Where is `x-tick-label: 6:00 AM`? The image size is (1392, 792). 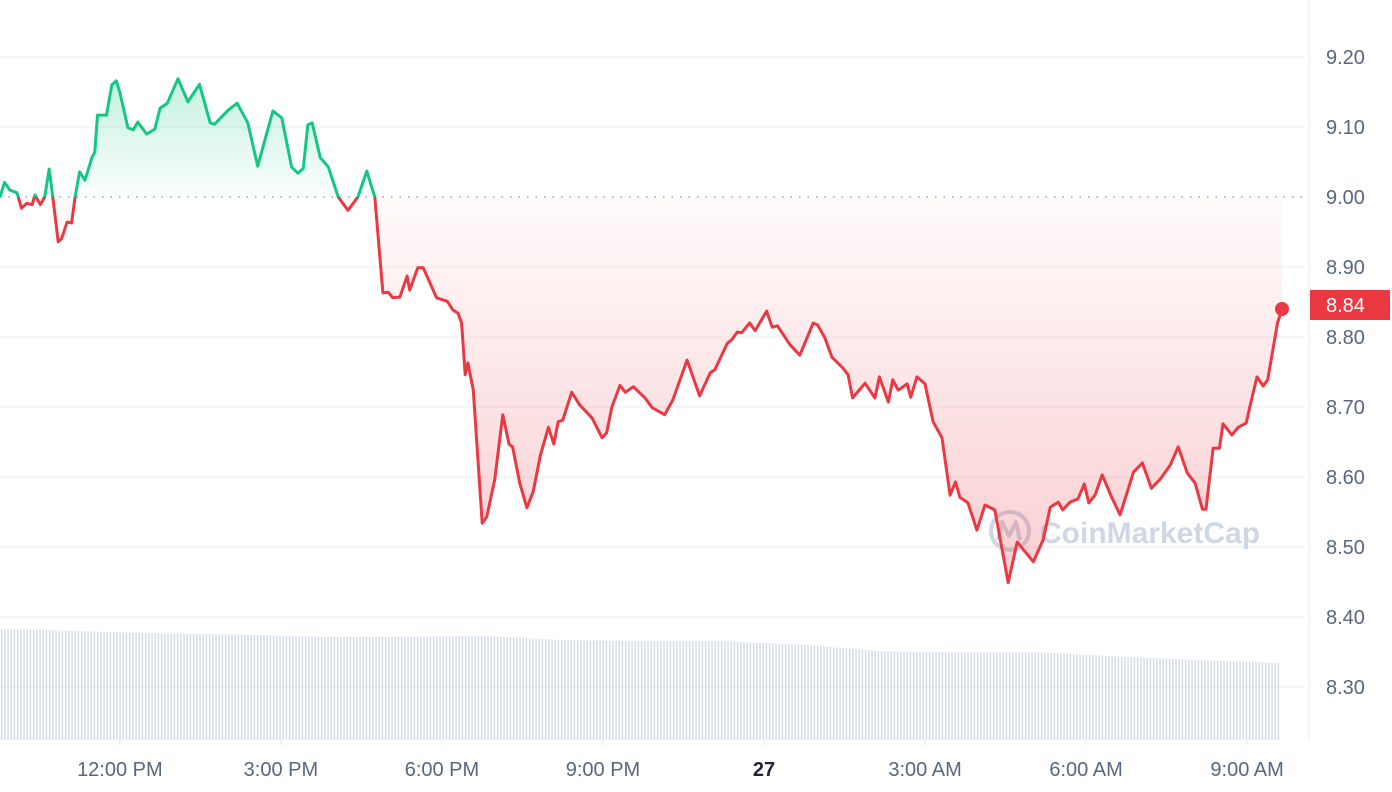
x-tick-label: 6:00 AM is located at coordinates (1085, 770).